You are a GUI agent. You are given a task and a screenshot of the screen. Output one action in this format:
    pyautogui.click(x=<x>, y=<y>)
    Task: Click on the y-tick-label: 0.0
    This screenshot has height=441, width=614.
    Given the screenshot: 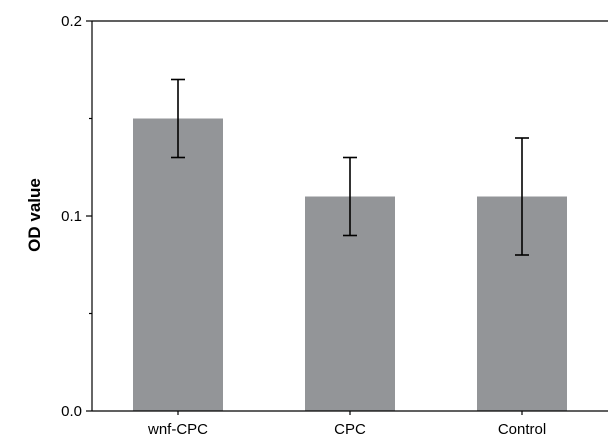 What is the action you would take?
    pyautogui.click(x=71, y=411)
    